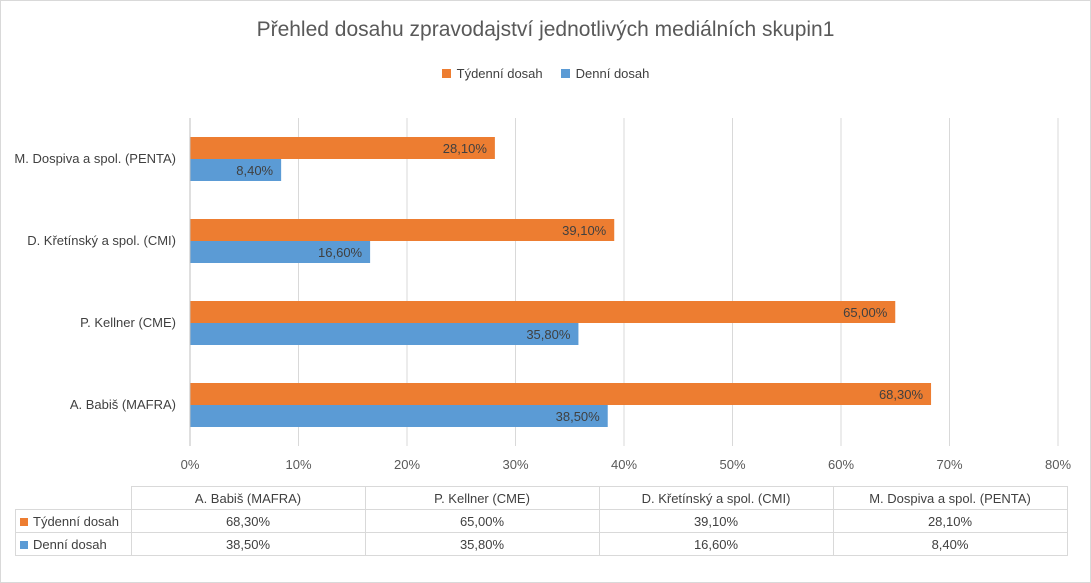 The image size is (1091, 583). What do you see at coordinates (716, 498) in the screenshot?
I see `table-col-header: D. Křetínský a spol. (CMI)` at bounding box center [716, 498].